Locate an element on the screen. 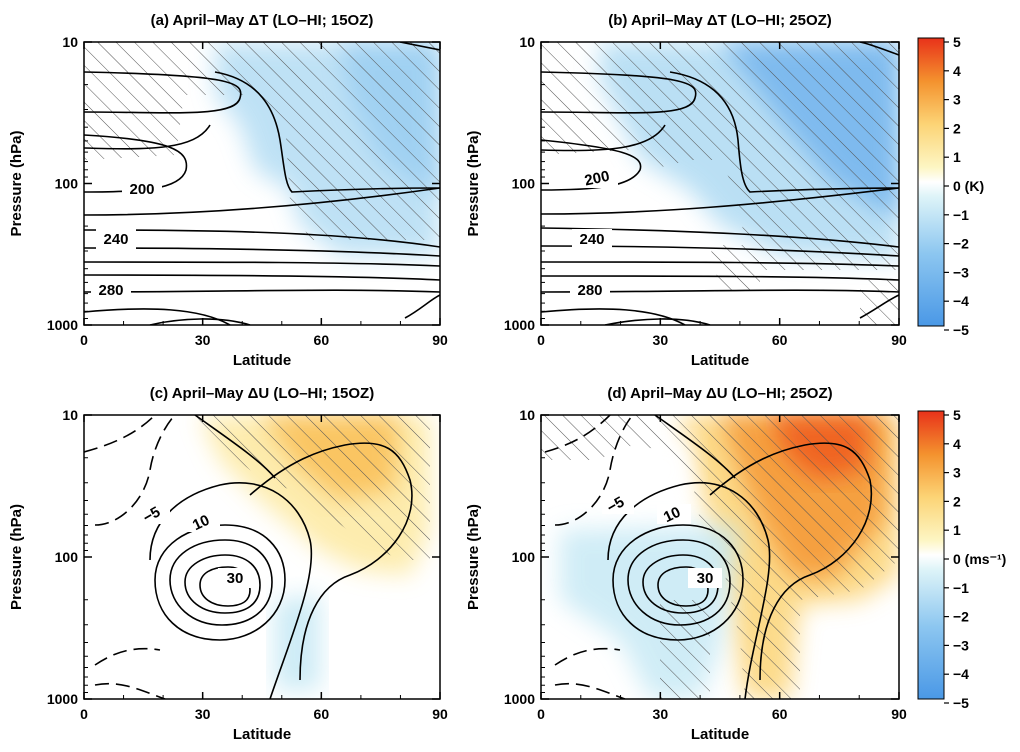  wind-contours is located at coordinates (248, 557).